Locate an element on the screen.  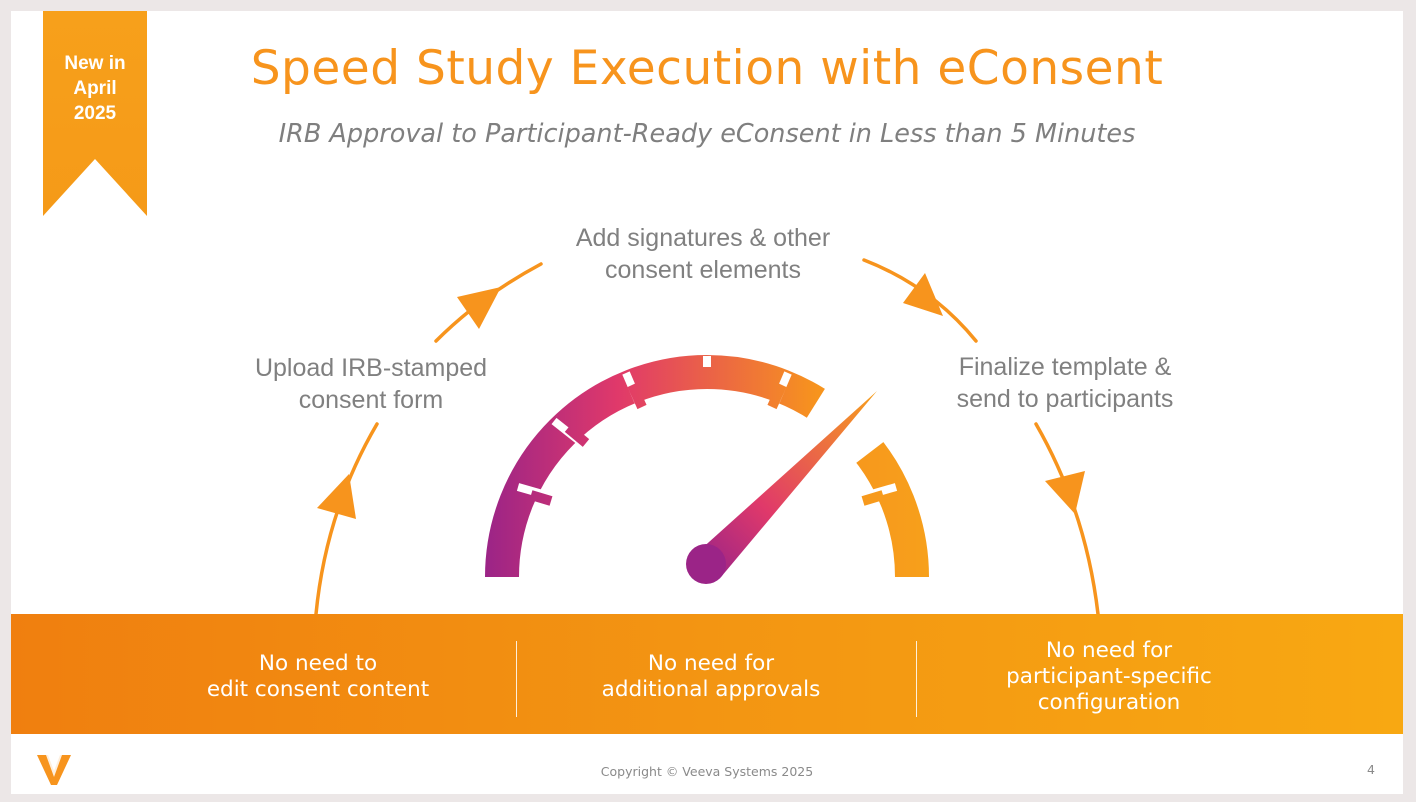
badge-line-3: 2025 is located at coordinates (95, 113).